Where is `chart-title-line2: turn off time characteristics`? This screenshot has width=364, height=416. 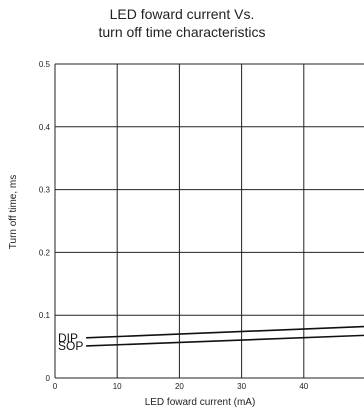 chart-title-line2: turn off time characteristics is located at coordinates (182, 32).